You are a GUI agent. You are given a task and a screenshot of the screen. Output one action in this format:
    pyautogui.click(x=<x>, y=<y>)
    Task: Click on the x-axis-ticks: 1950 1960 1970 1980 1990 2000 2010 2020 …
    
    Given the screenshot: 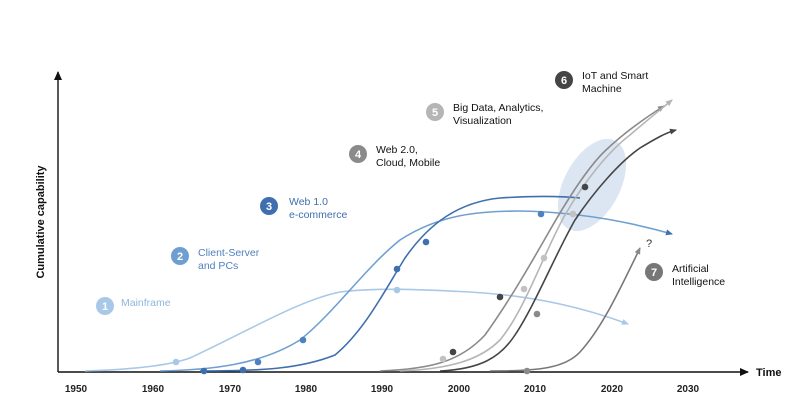 What is the action you would take?
    pyautogui.click(x=382, y=389)
    